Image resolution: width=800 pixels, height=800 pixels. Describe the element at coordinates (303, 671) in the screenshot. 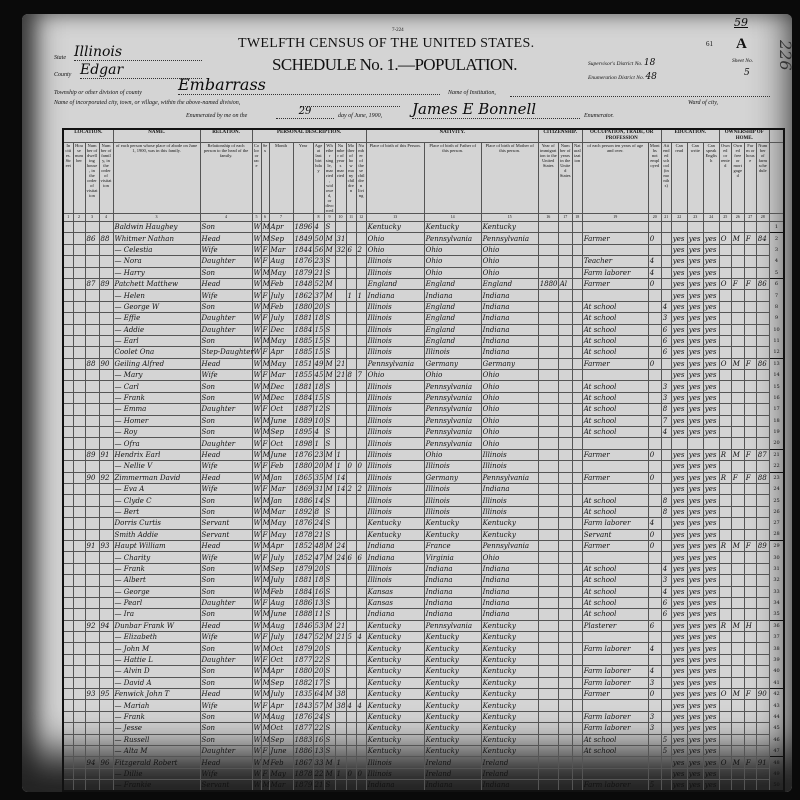

I see `table-cell: 1880` at that location.